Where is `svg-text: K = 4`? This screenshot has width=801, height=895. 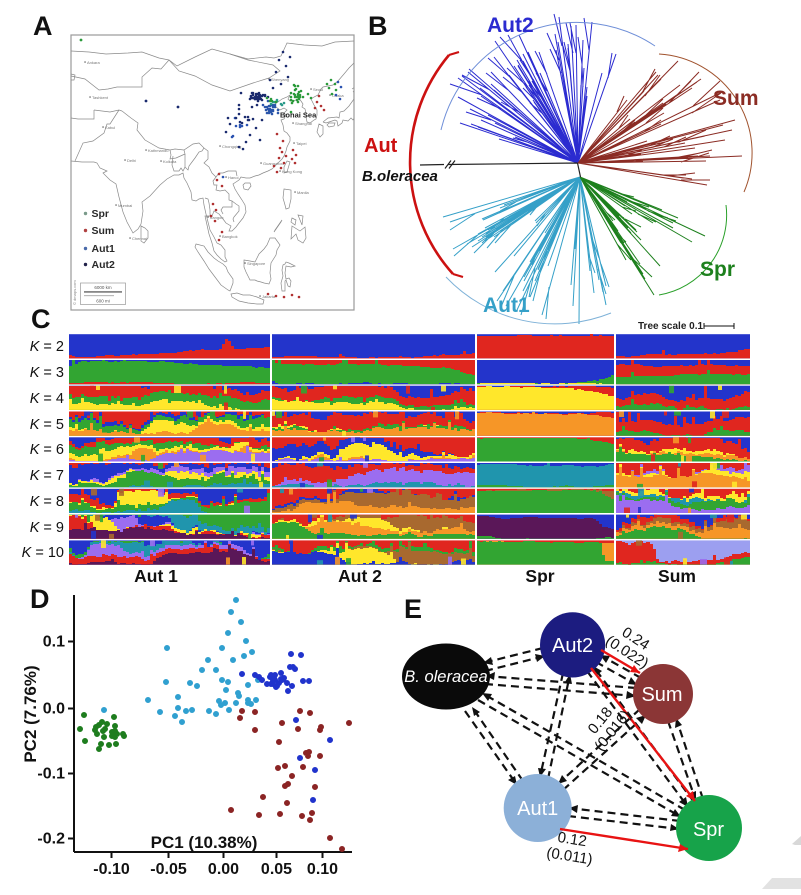 svg-text: K = 4 is located at coordinates (47, 399).